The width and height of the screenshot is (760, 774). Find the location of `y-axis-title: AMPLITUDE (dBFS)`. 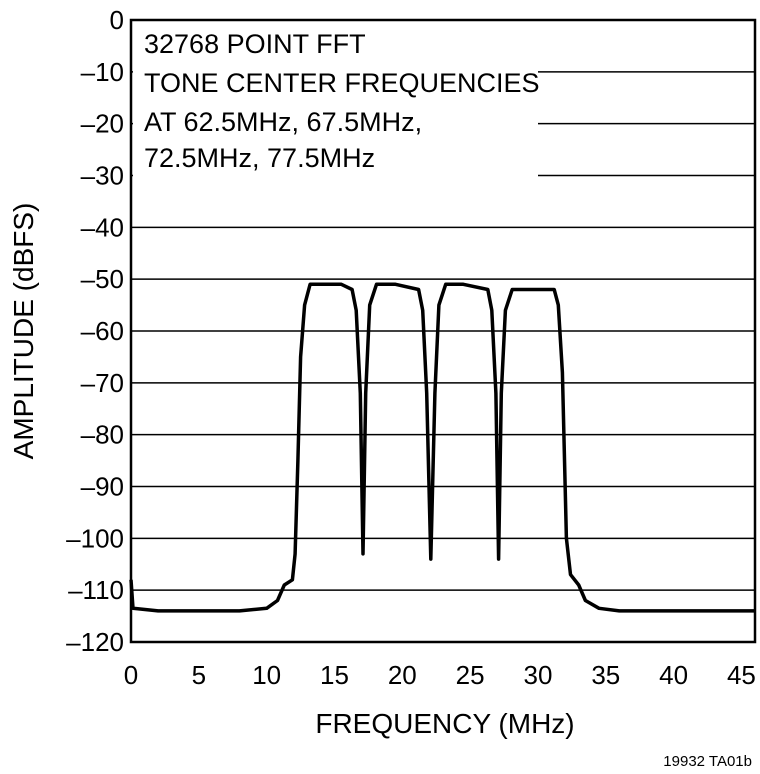

y-axis-title: AMPLITUDE (dBFS) is located at coordinates (23, 331).